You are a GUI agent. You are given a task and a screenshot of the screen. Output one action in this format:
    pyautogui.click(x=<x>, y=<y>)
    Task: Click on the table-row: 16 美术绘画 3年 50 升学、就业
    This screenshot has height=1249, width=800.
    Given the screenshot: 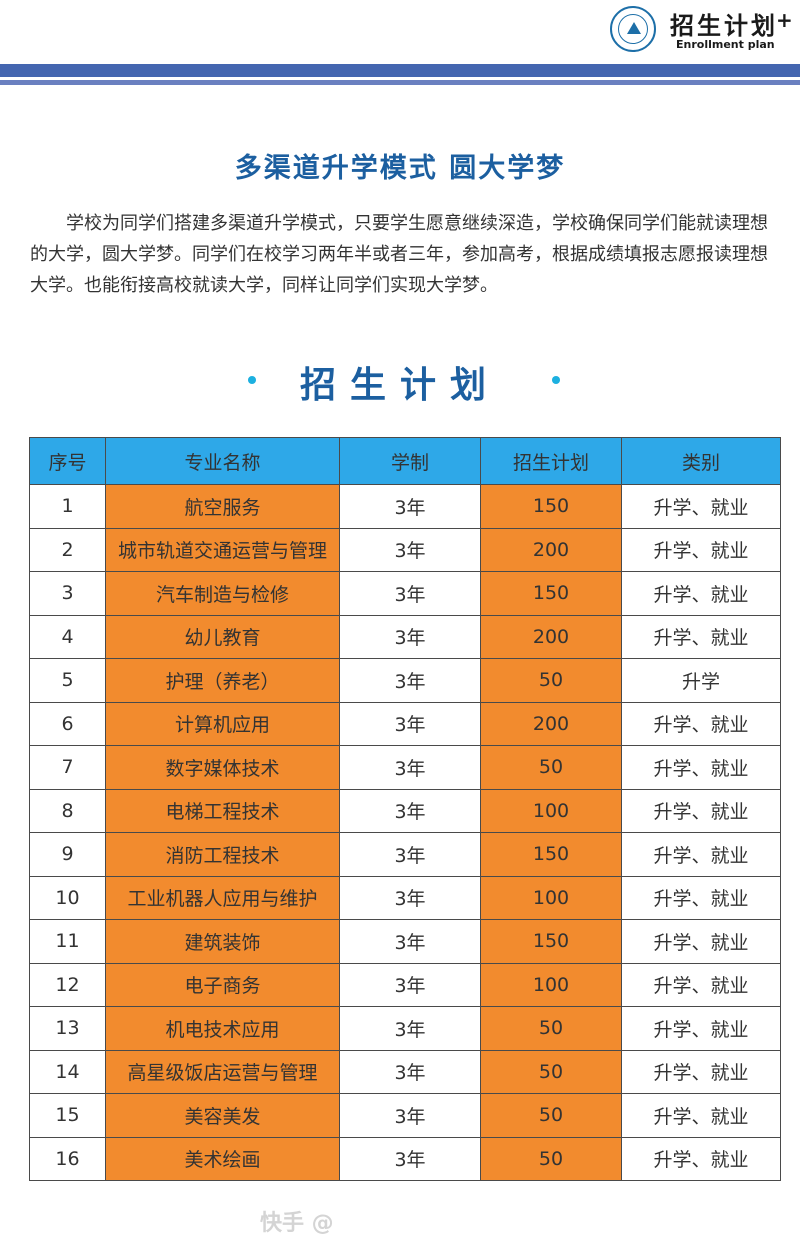 What is the action you would take?
    pyautogui.click(x=405, y=1158)
    